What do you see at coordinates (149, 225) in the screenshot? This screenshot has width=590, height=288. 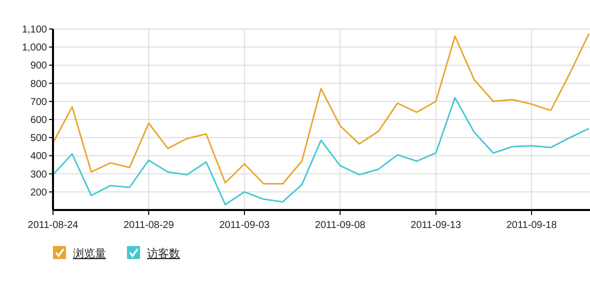 I see `x-tick-label: 2011-08-29` at bounding box center [149, 225].